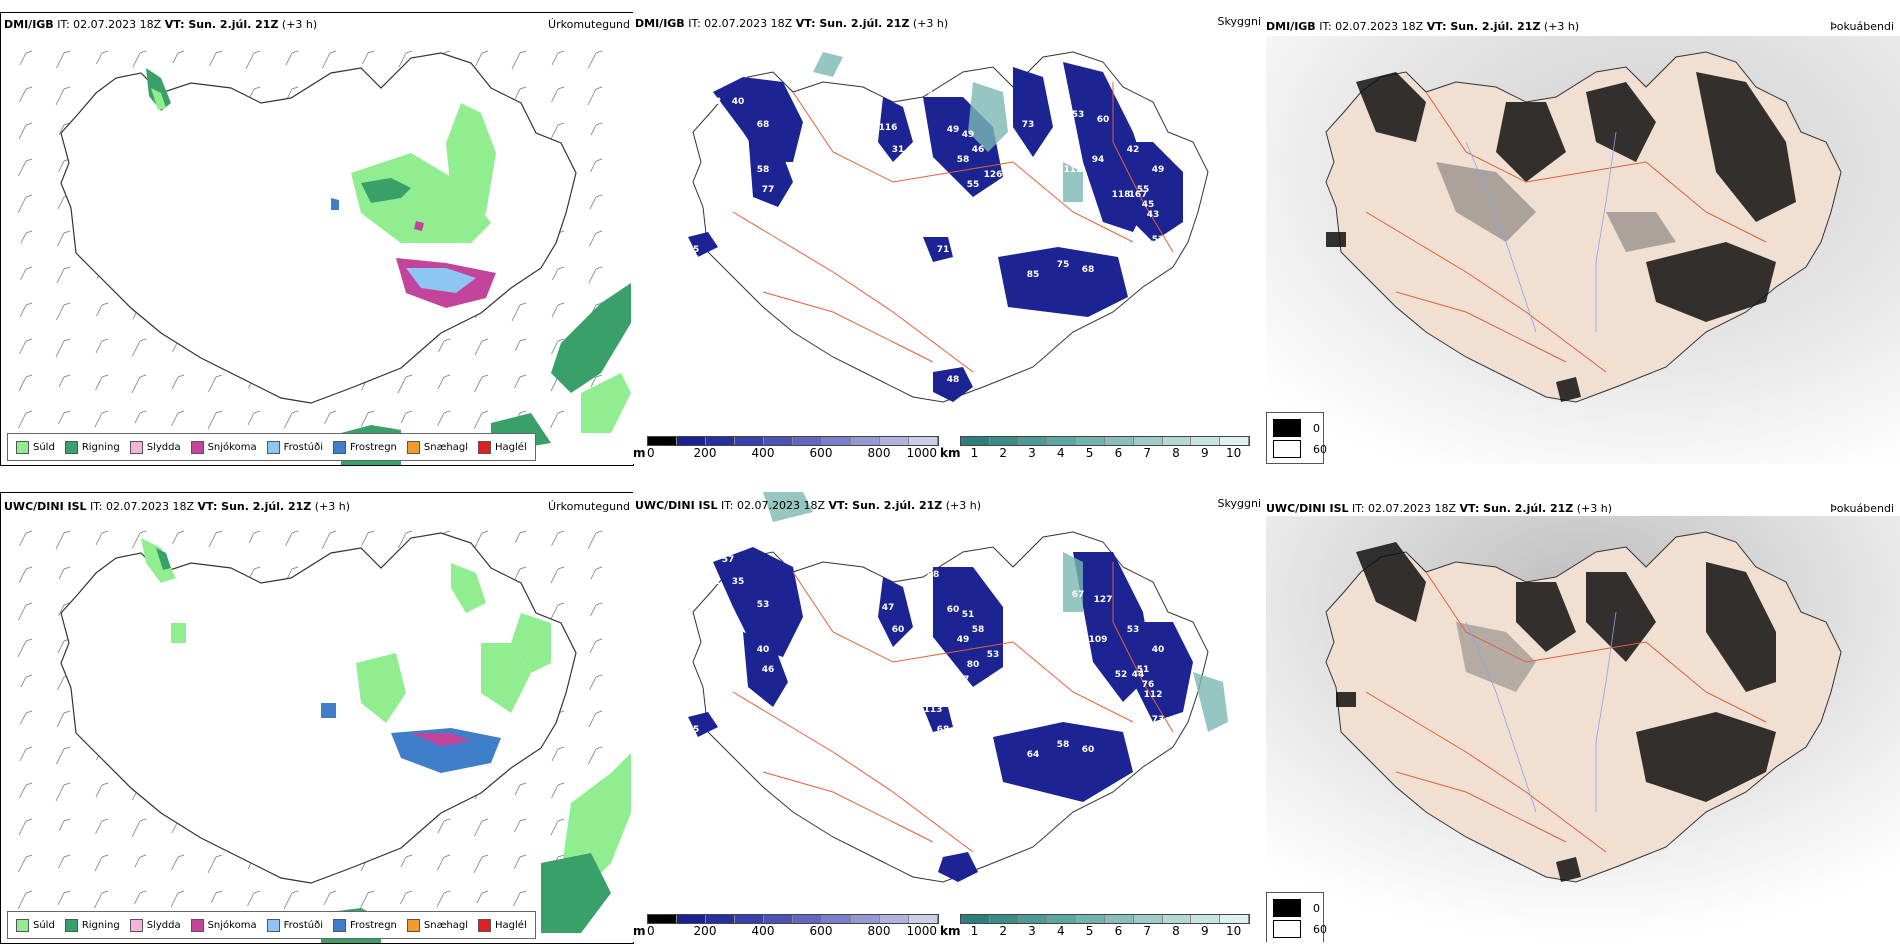  Describe the element at coordinates (728, 80) in the screenshot. I see `vis-value-label: 68` at that location.